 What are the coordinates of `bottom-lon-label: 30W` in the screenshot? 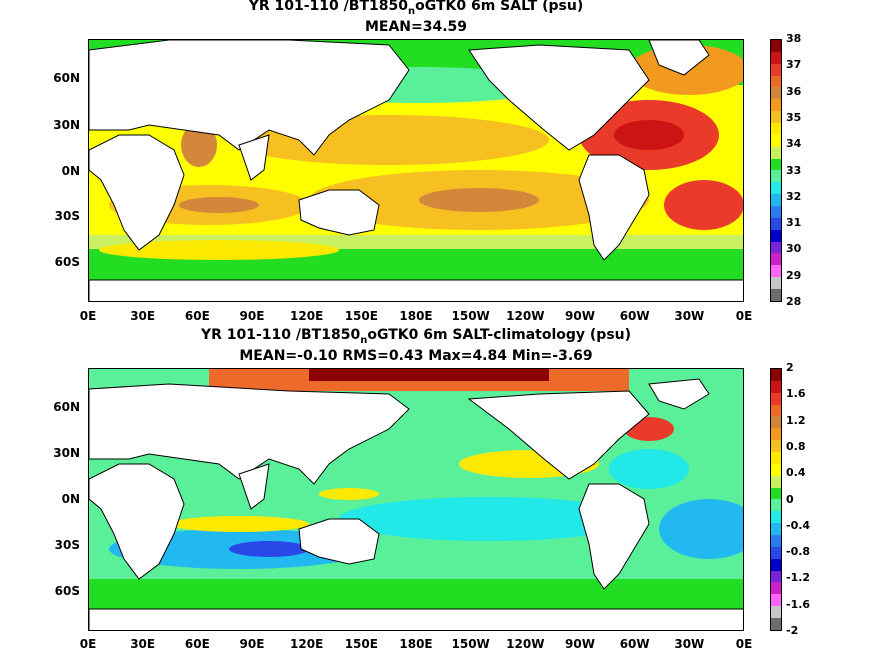 It's located at (689, 644).